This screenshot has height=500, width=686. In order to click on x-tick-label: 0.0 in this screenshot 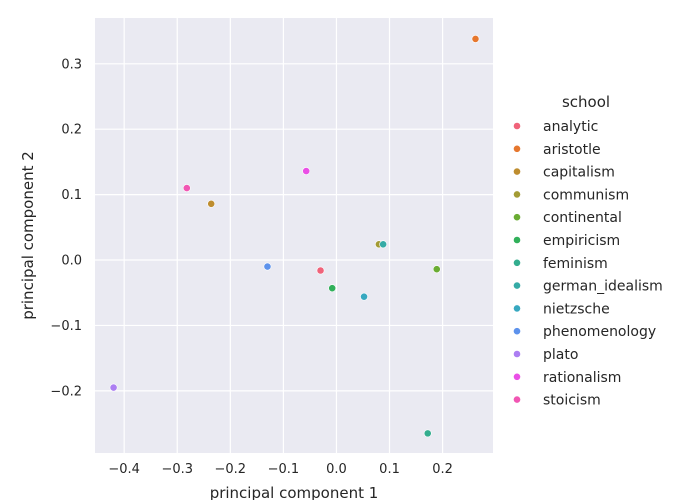, I will do `click(336, 469)`.